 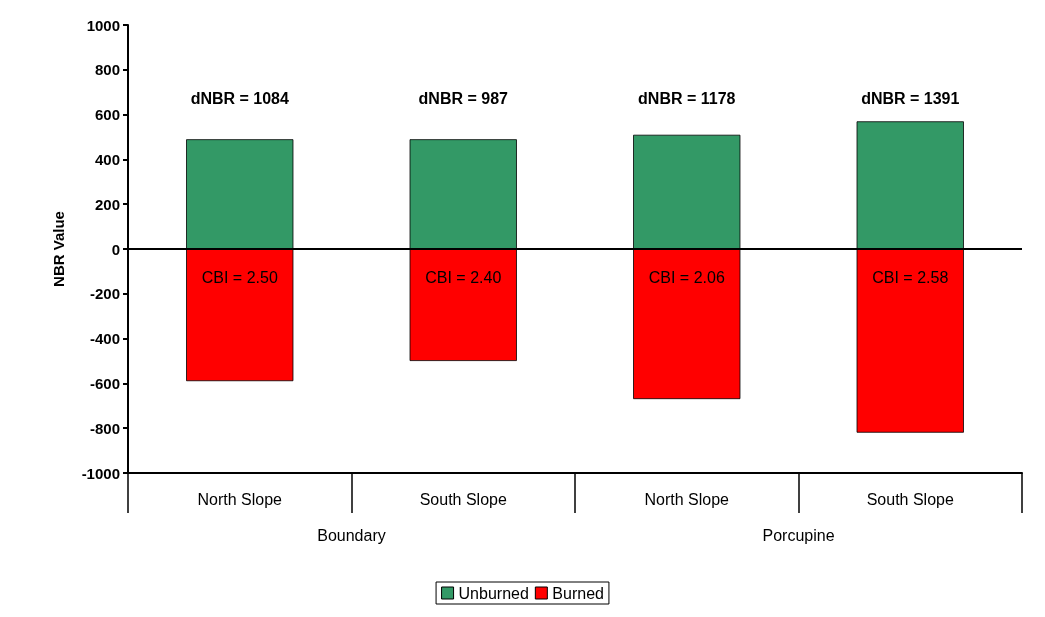 I want to click on legend-label: Burned, so click(x=578, y=593).